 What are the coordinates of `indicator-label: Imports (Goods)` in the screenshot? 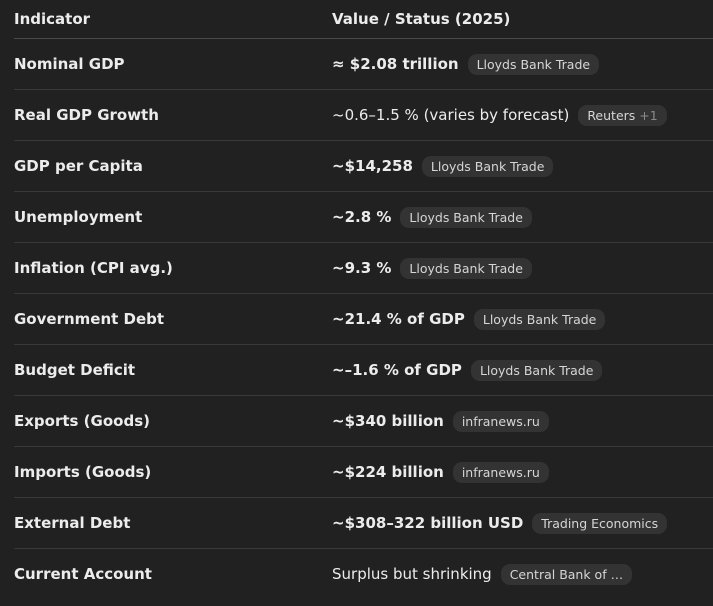 It's located at (83, 472).